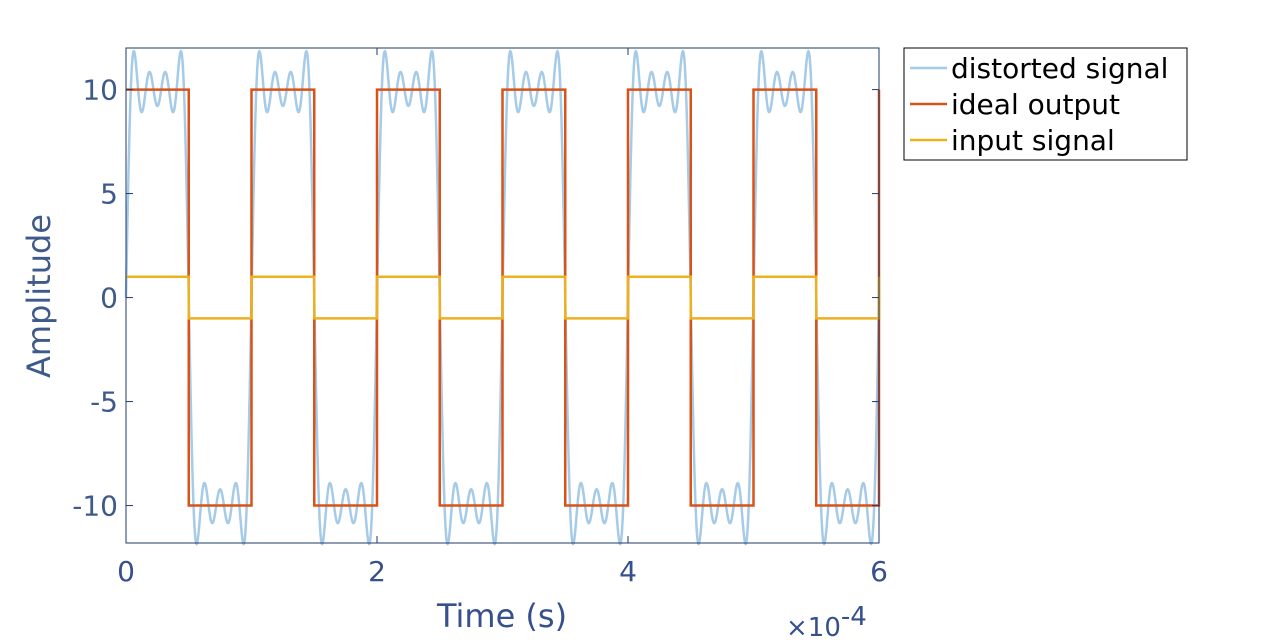 This screenshot has height=643, width=1280. I want to click on y-tick-label: 10, so click(100, 90).